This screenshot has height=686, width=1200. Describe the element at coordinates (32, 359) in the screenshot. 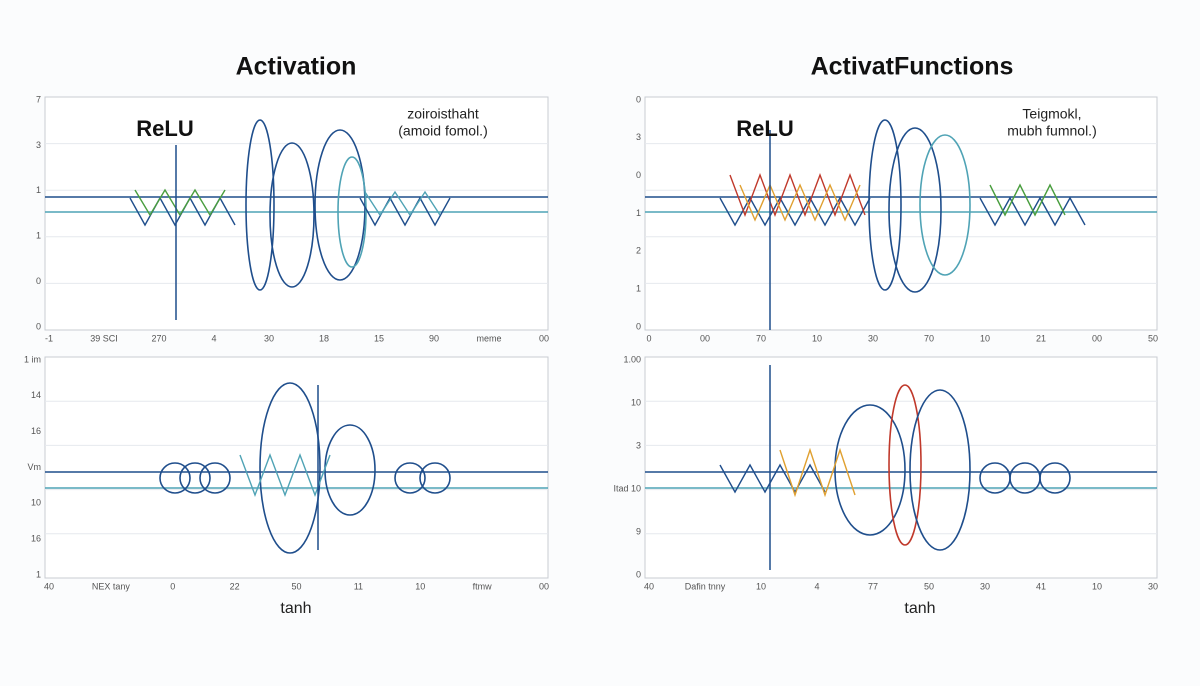

I see `y-tick-label: 1 im` at that location.